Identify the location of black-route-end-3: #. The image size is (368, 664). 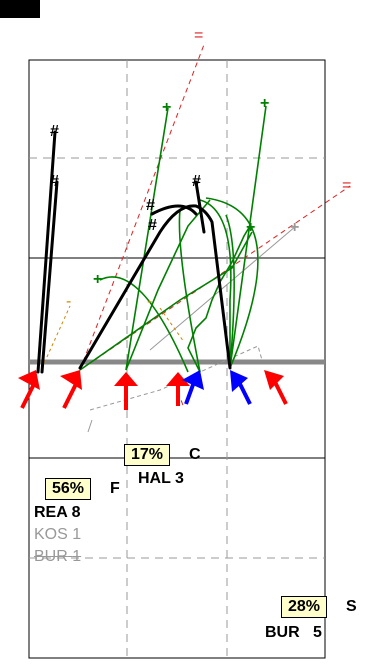
(150, 205).